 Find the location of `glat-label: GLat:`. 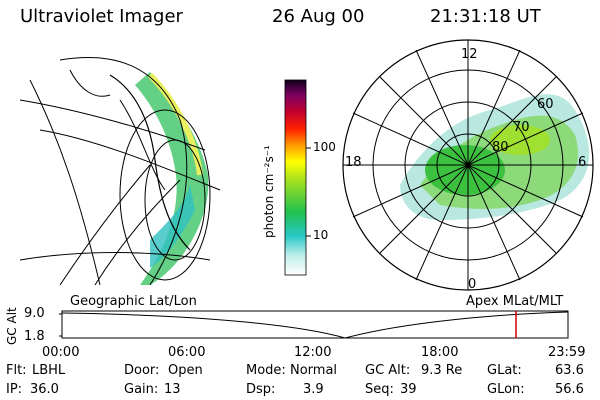

glat-label: GLat: is located at coordinates (504, 370).